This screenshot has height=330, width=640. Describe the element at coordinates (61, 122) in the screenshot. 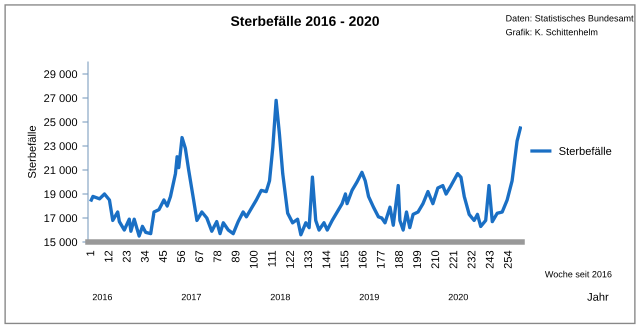

I see `y-tick-label: 25 000` at that location.